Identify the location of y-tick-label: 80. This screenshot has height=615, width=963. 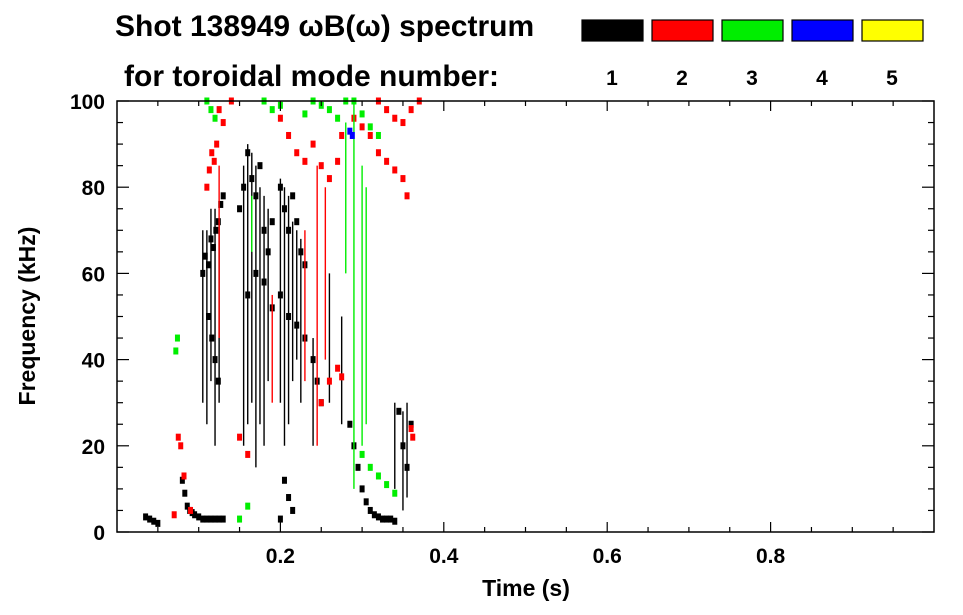
(93, 188).